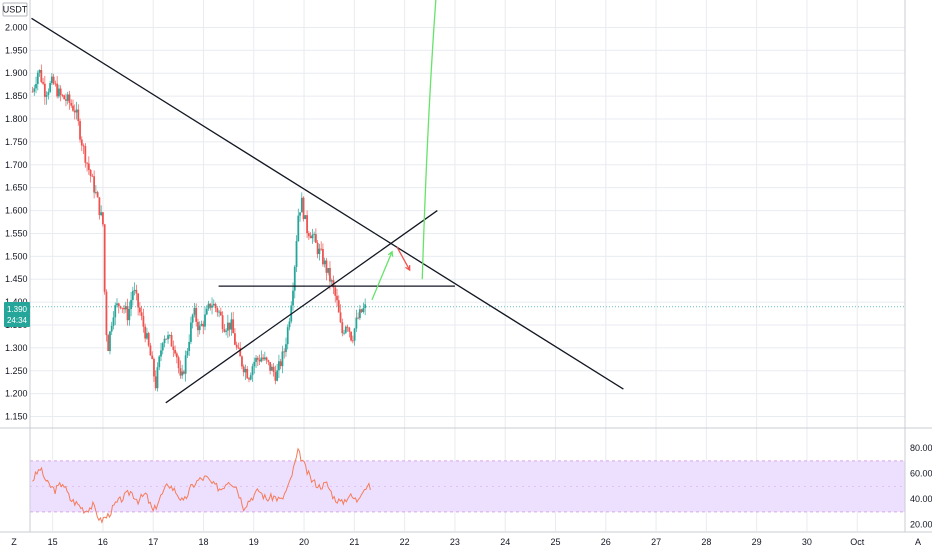  I want to click on rsi-tick-label: 80.00, so click(921, 448).